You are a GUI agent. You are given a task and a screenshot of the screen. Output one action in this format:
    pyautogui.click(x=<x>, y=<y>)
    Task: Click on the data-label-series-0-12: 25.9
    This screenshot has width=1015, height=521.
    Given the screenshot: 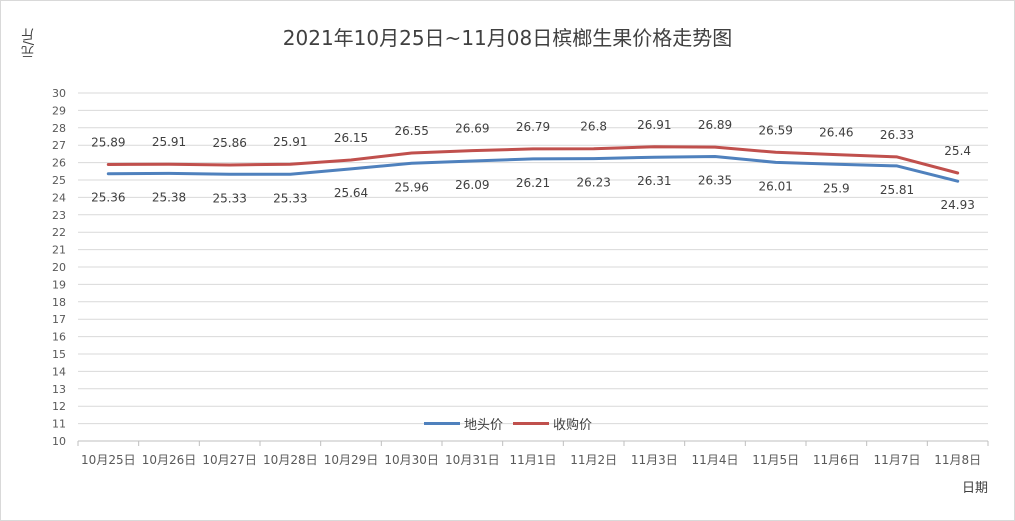 What is the action you would take?
    pyautogui.click(x=836, y=188)
    